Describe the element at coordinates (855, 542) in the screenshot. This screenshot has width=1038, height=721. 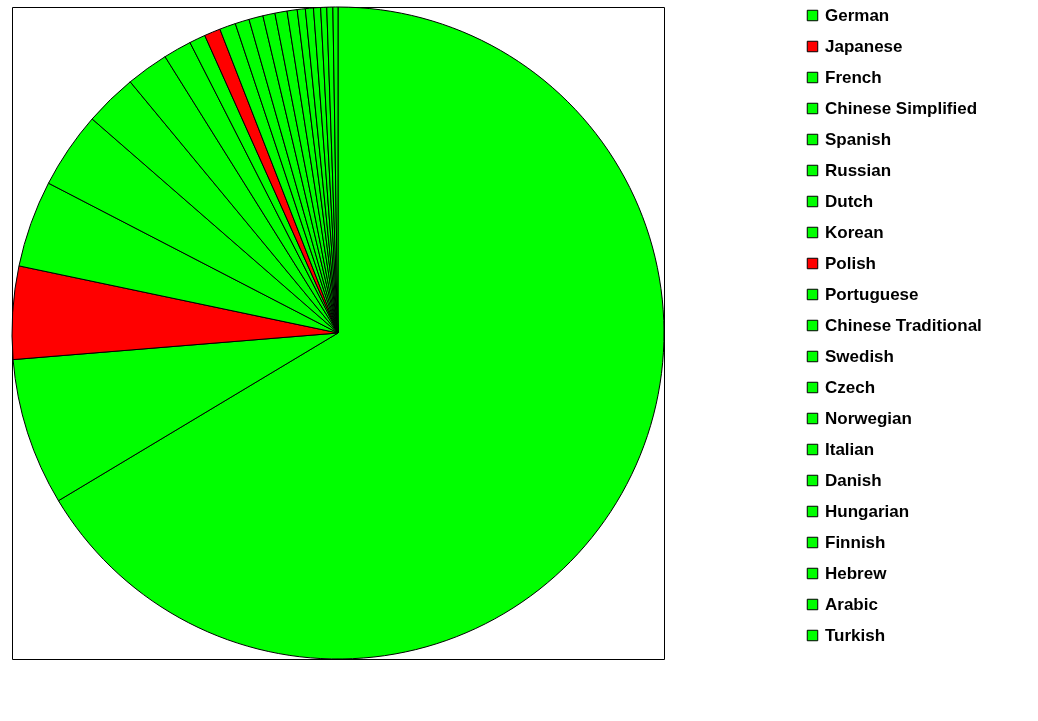
I see `legend-label: Finnish` at that location.